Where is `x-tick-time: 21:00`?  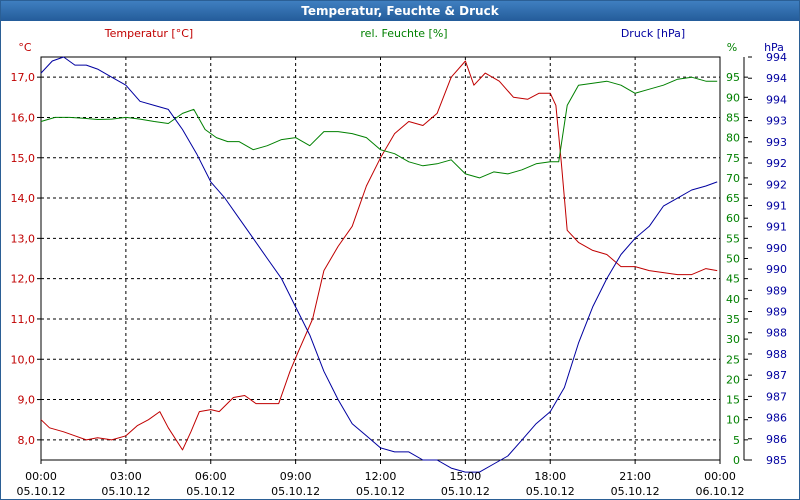 x-tick-time: 21:00 is located at coordinates (635, 476).